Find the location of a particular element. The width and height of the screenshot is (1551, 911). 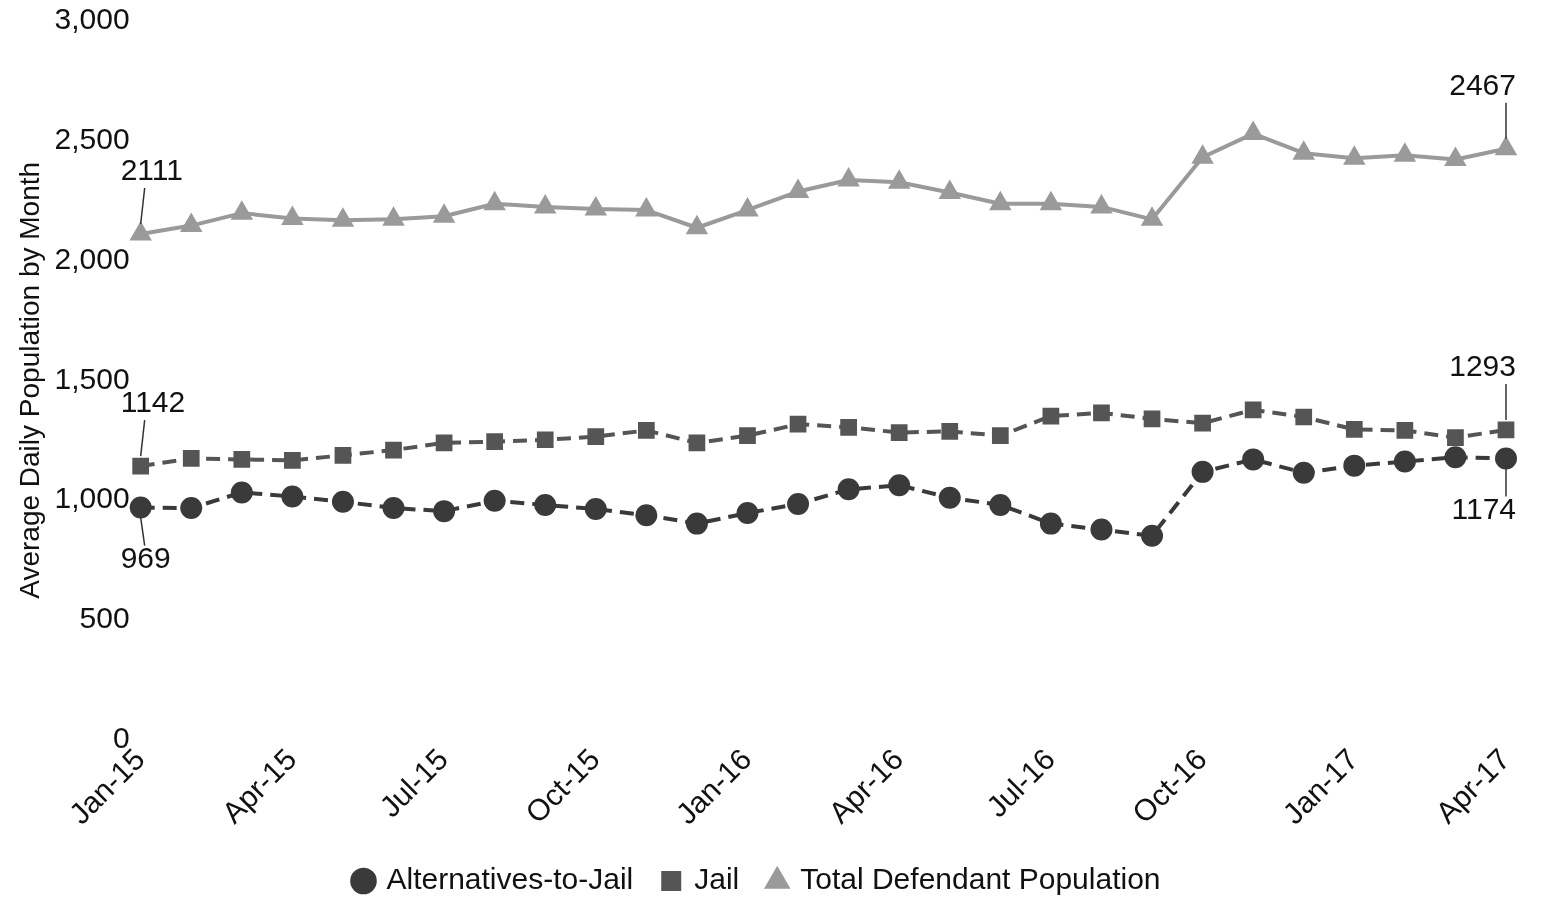

y-axis-title: Average Daily Population by Month is located at coordinates (29, 380).